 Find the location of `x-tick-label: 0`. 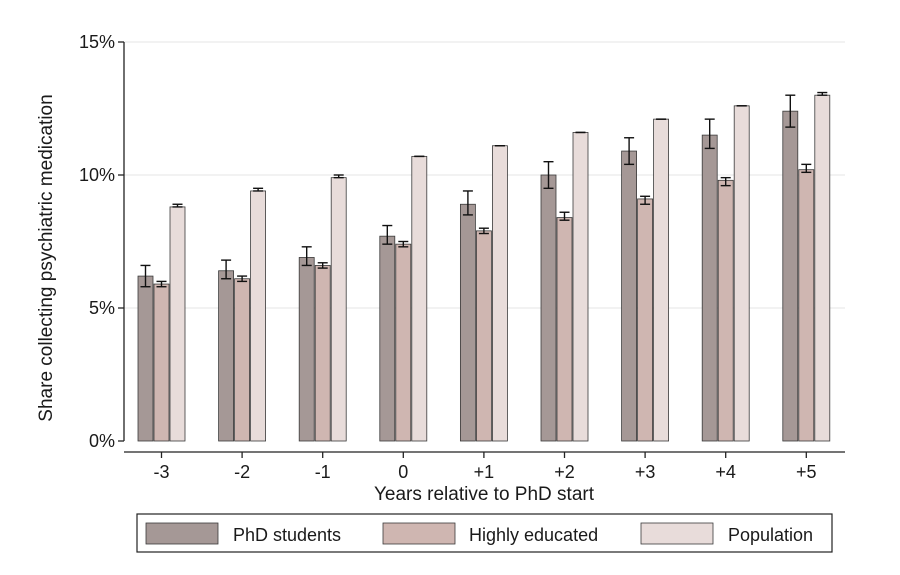

x-tick-label: 0 is located at coordinates (403, 472).